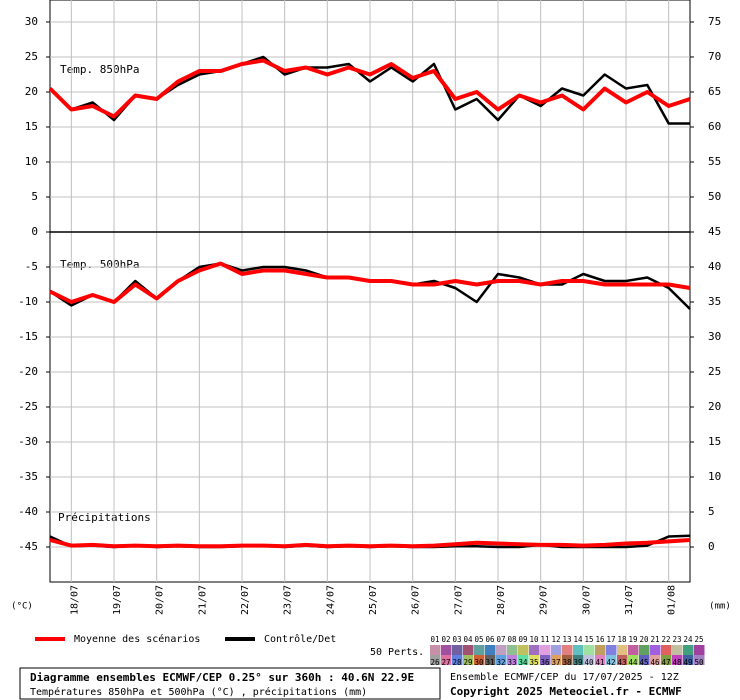 The width and height of the screenshot is (740, 700). What do you see at coordinates (489, 662) in the screenshot?
I see `member-label: 31` at bounding box center [489, 662].